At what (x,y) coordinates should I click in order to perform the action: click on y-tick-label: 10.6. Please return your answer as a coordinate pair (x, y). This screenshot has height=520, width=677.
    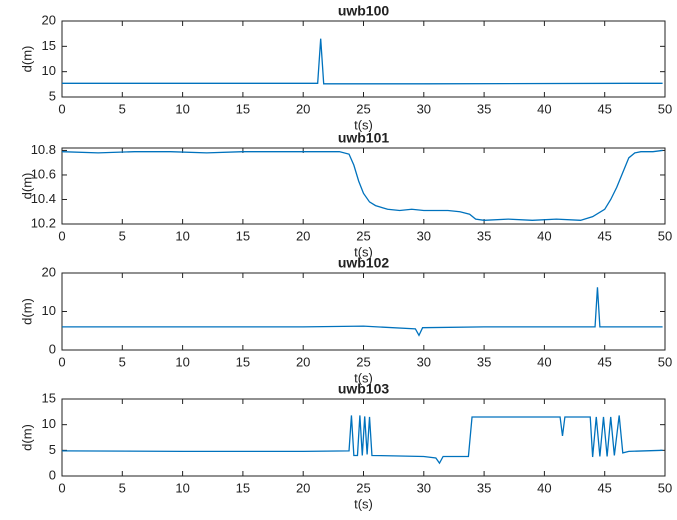
    Looking at the image, I should click on (43, 173).